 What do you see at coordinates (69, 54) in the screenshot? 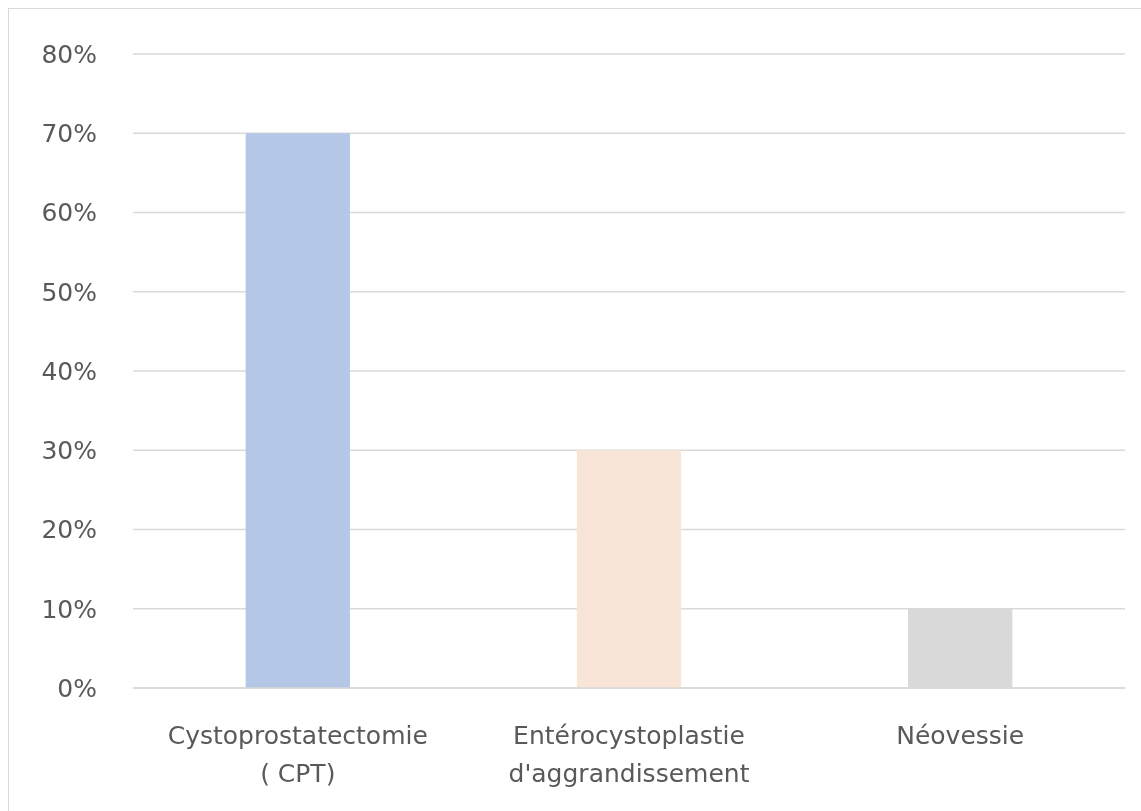
I see `y-tick-label: 80%` at bounding box center [69, 54].